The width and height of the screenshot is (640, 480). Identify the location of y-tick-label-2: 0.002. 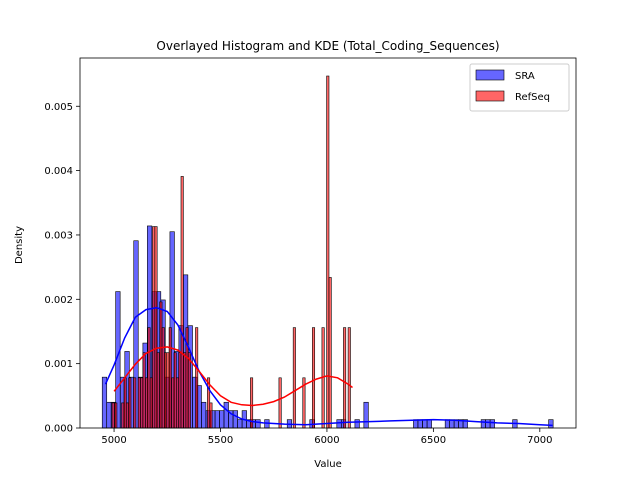
(58, 300).